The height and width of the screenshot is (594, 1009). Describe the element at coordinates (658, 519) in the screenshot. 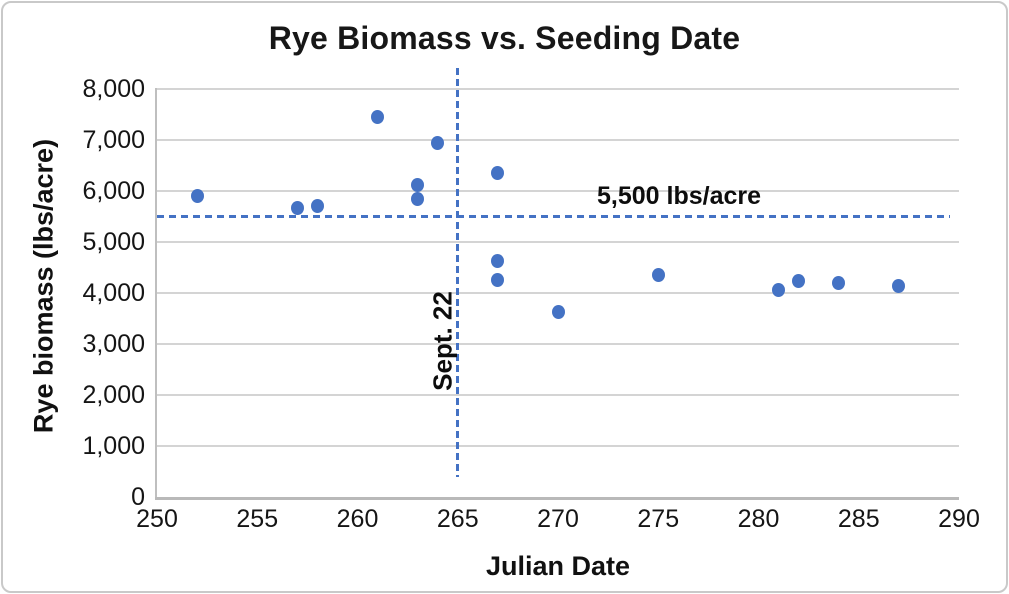

I see `x-tick-label: 275` at that location.